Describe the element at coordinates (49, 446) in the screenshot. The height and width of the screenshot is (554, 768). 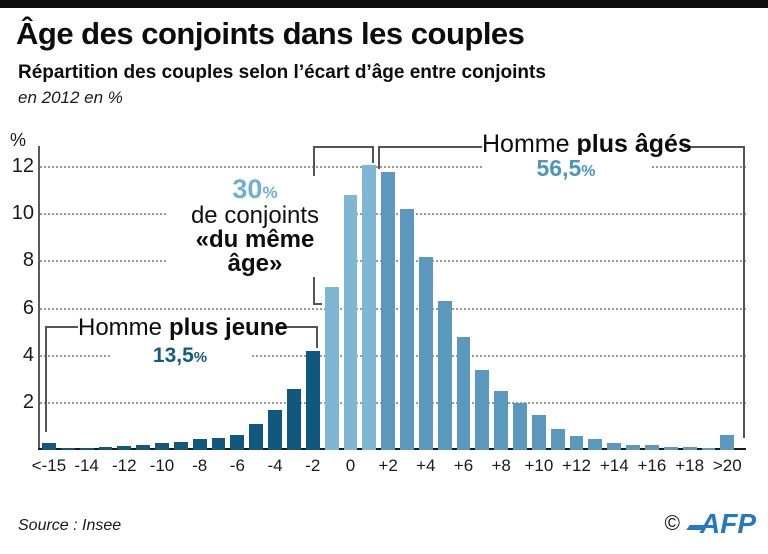
I see `bar-<-15` at that location.